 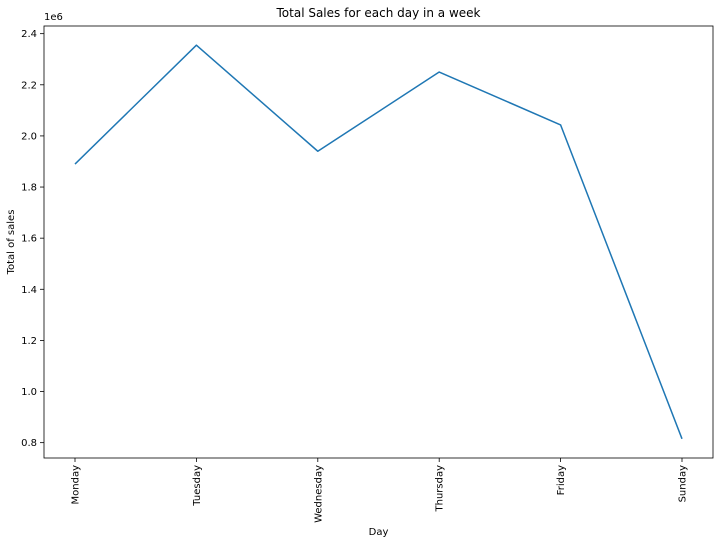 I want to click on chart-title: Total Sales for each day in a week, so click(x=378, y=13).